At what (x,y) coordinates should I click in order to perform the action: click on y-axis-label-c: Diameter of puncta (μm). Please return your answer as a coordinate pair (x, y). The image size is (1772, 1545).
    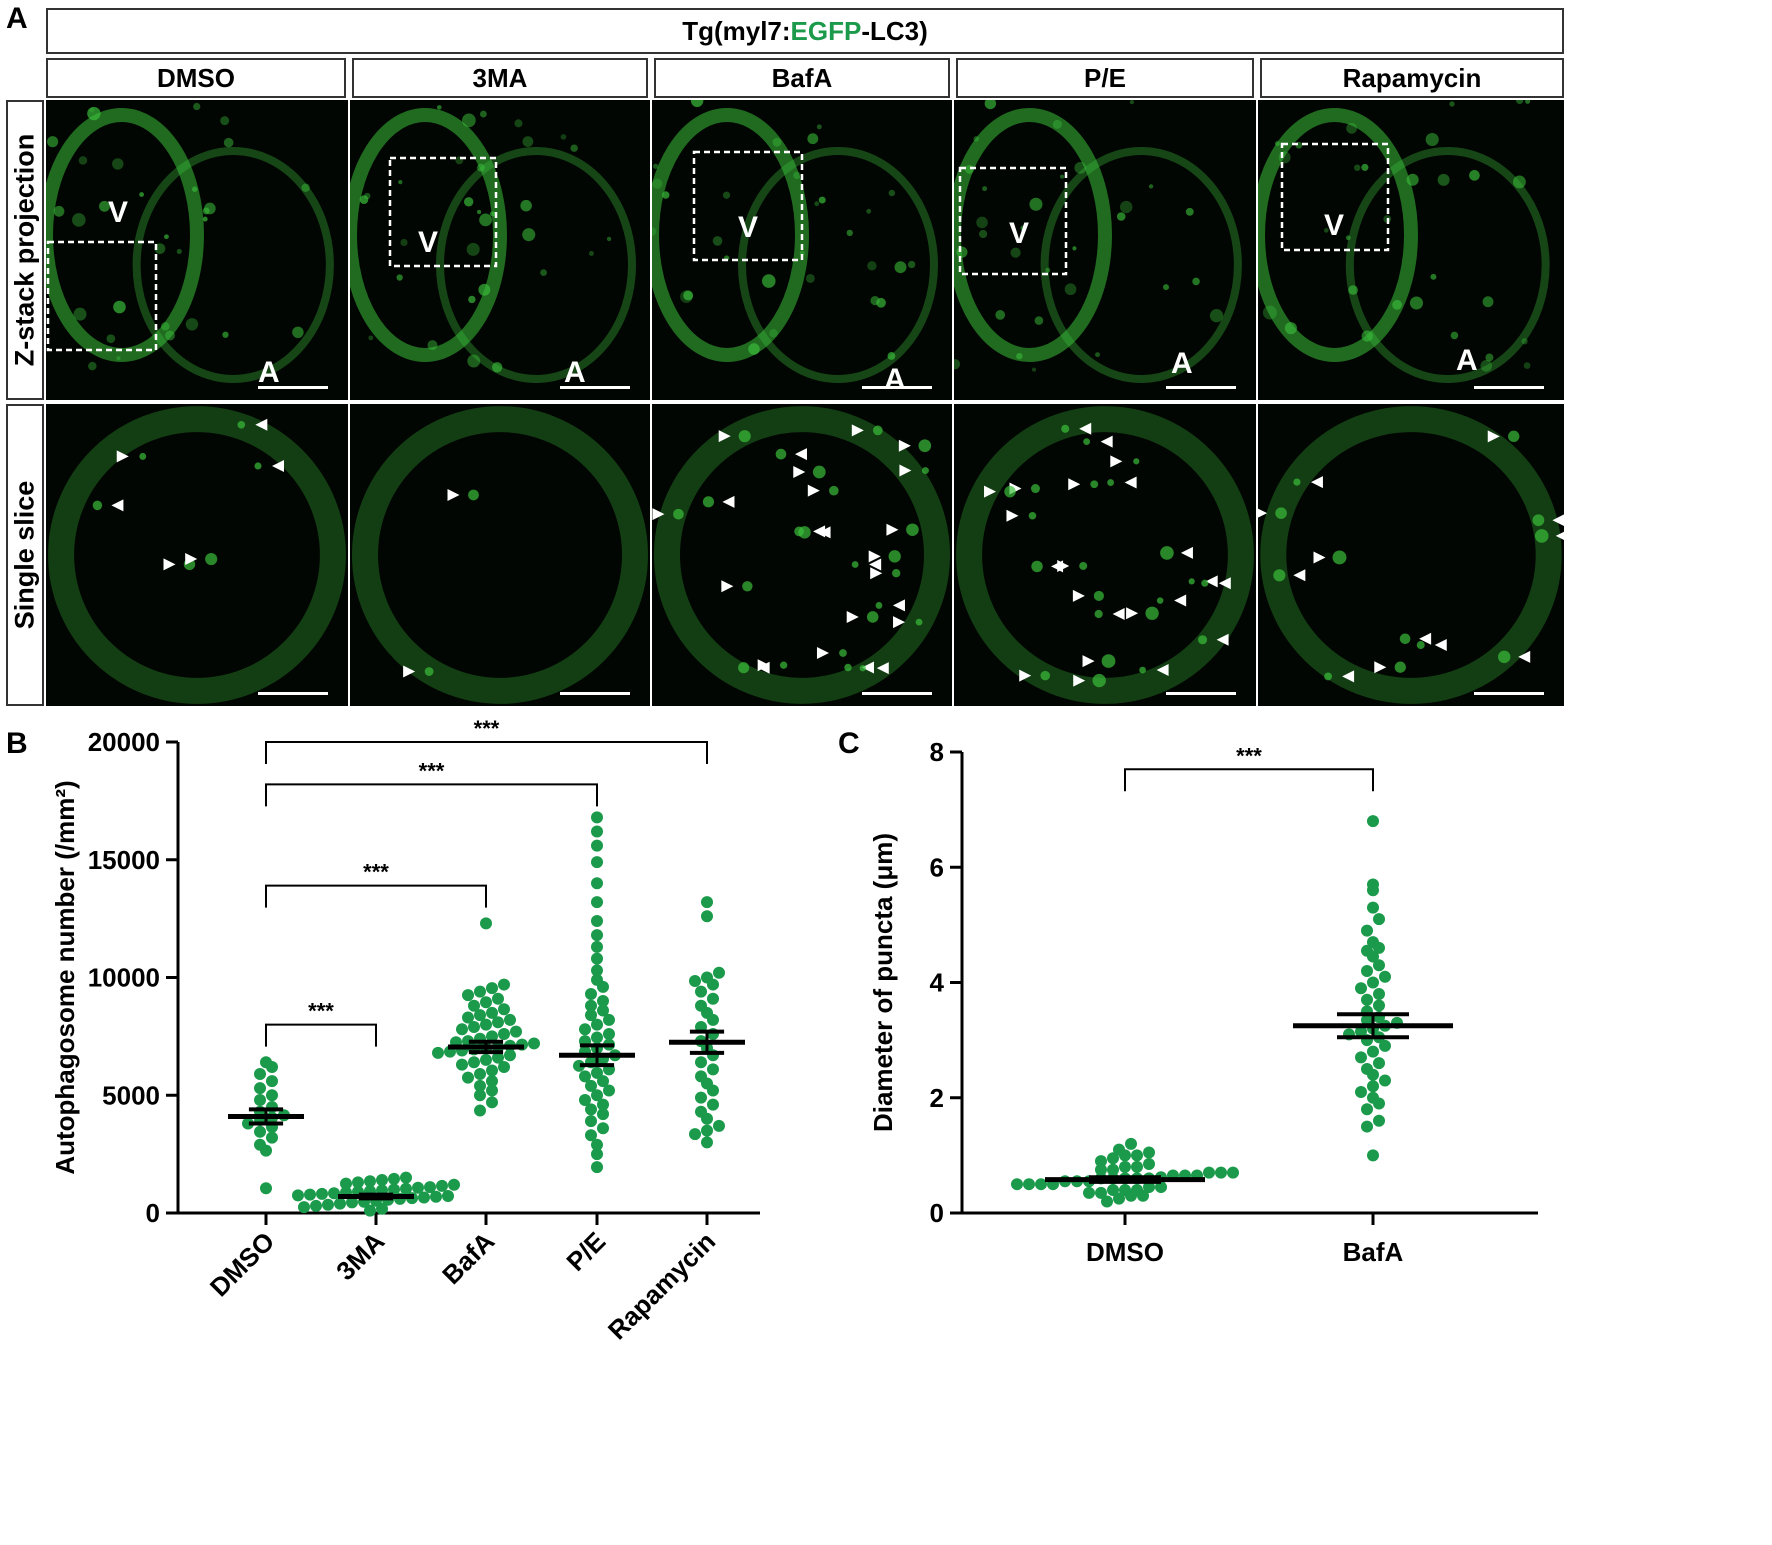
    Looking at the image, I should click on (883, 982).